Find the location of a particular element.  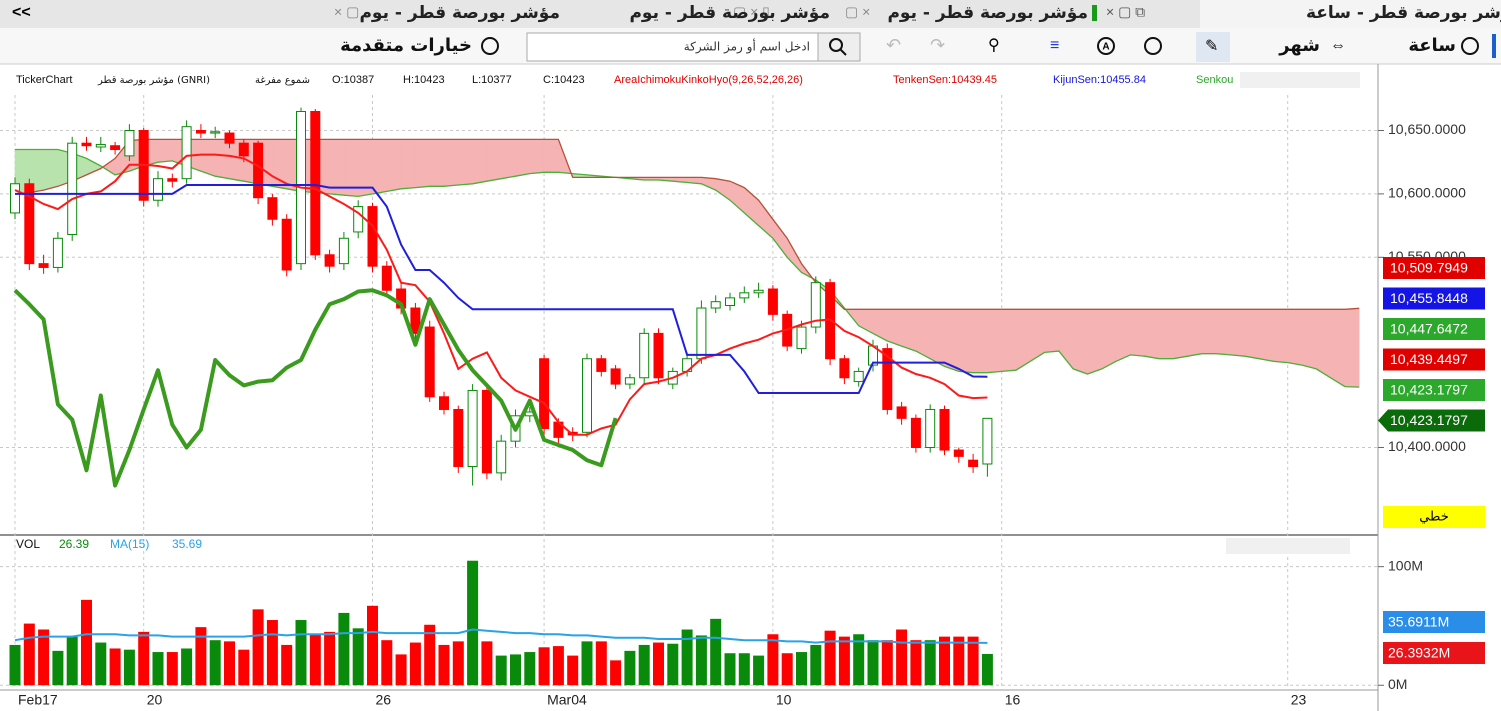

tab-close: × ▢ is located at coordinates (346, 12).